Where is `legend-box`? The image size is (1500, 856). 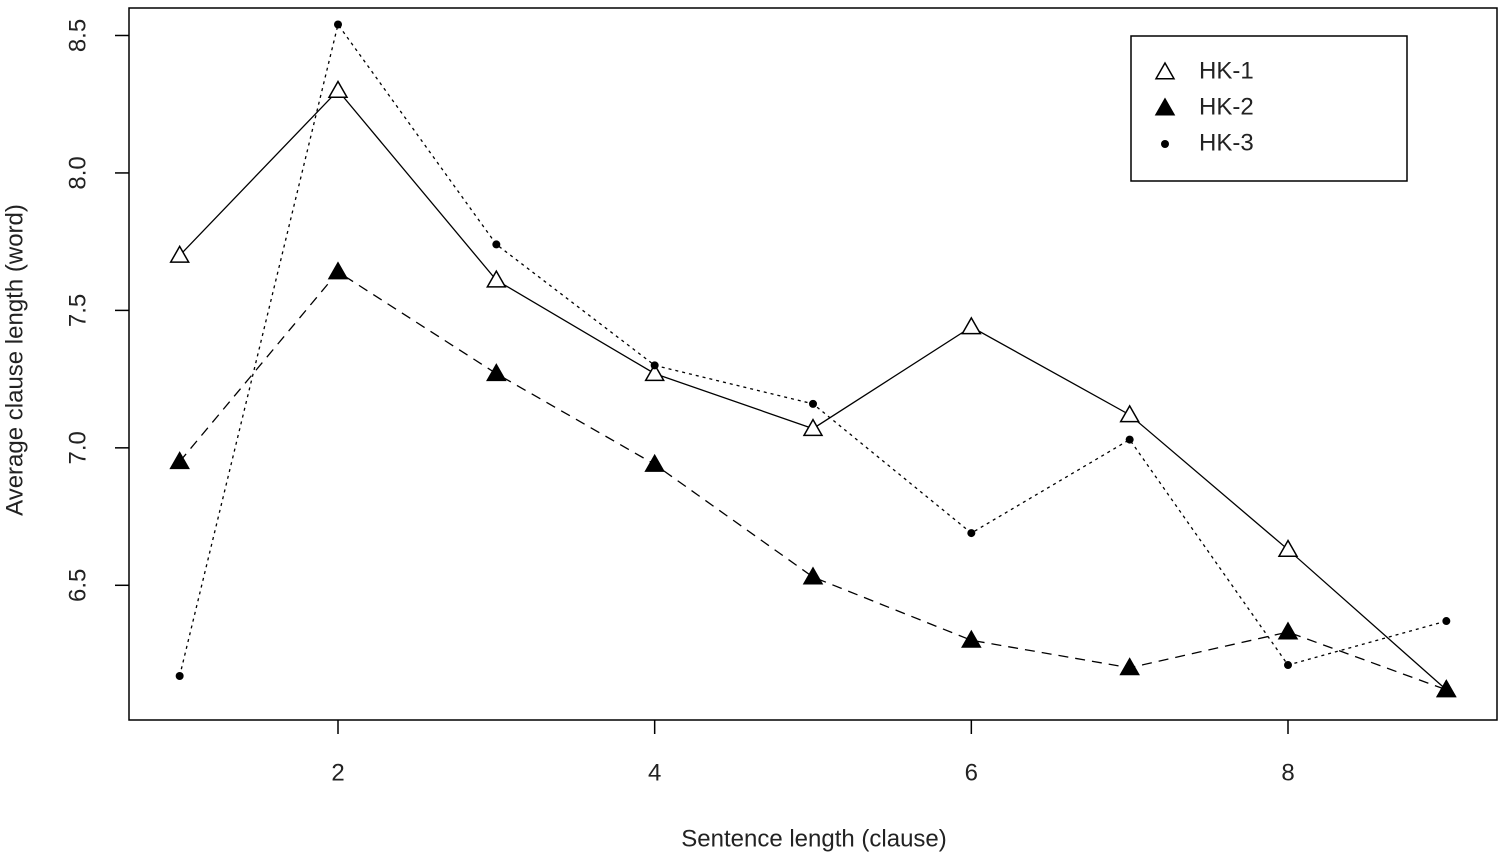
legend-box is located at coordinates (1269, 108).